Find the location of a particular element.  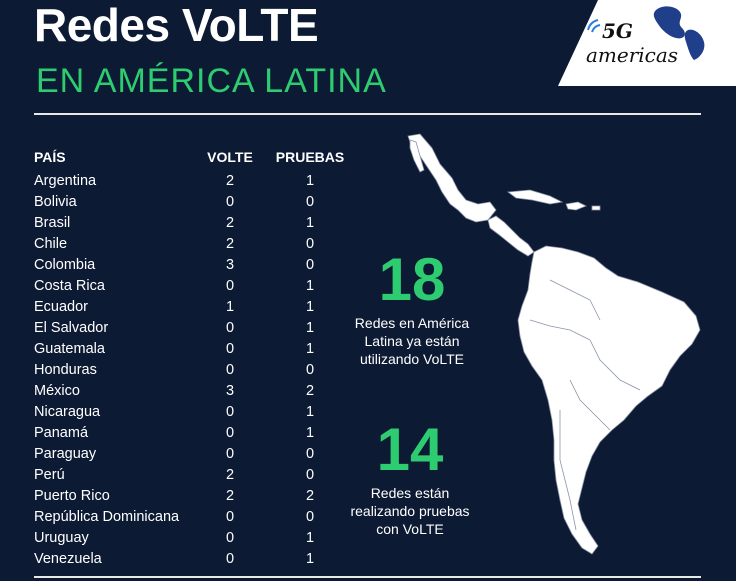

table-row: Paraguay 0 0 is located at coordinates (194, 454).